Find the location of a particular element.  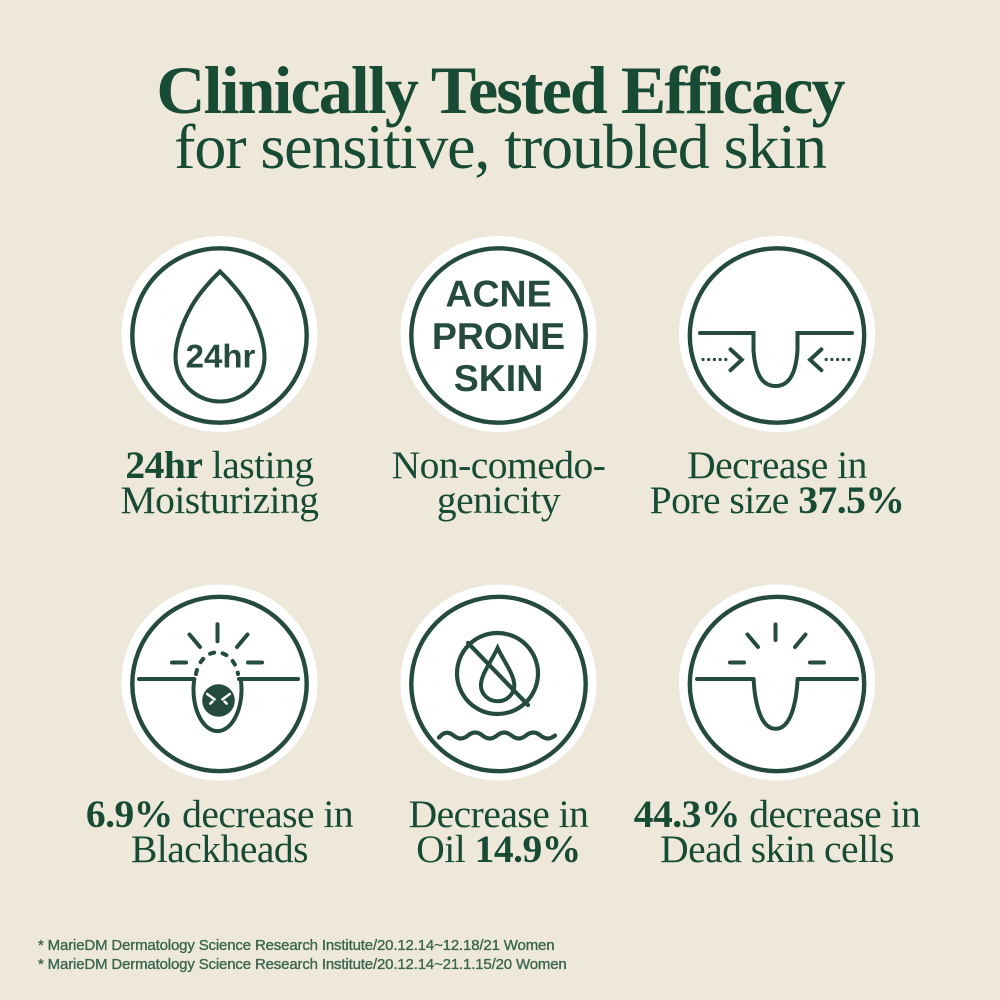

svg-text: SKIN is located at coordinates (499, 378).